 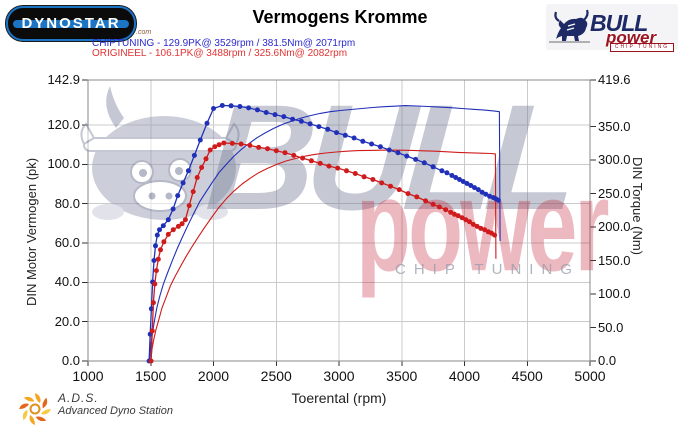 I want to click on dynostar-stripe, so click(x=71, y=23).